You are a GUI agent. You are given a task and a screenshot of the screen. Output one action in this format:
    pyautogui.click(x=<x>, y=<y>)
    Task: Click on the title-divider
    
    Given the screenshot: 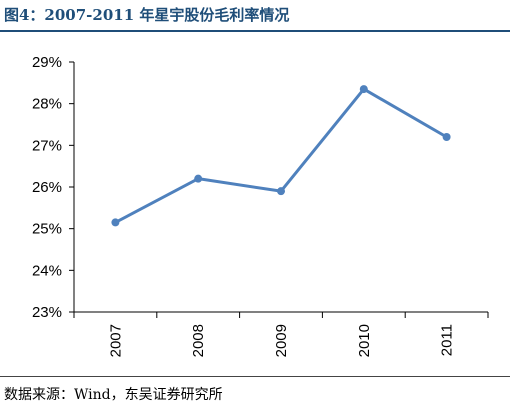 What is the action you would take?
    pyautogui.click(x=255, y=31)
    